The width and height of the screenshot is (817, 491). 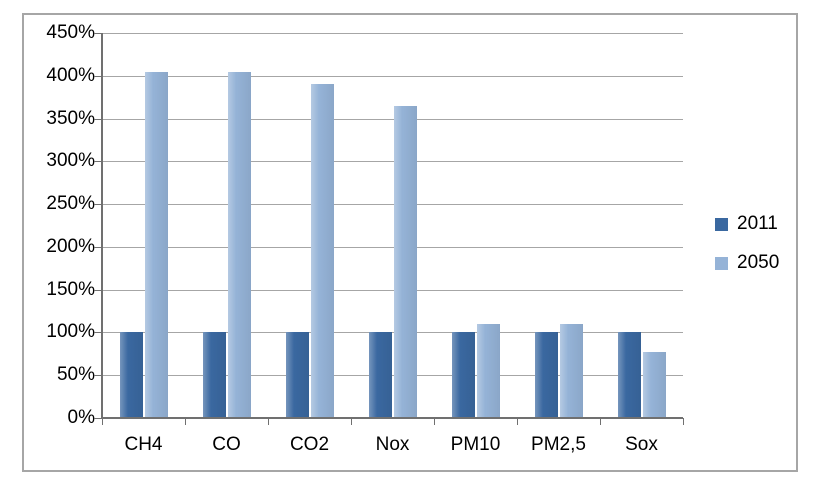 I want to click on bar-2011-PM10, so click(x=463, y=375).